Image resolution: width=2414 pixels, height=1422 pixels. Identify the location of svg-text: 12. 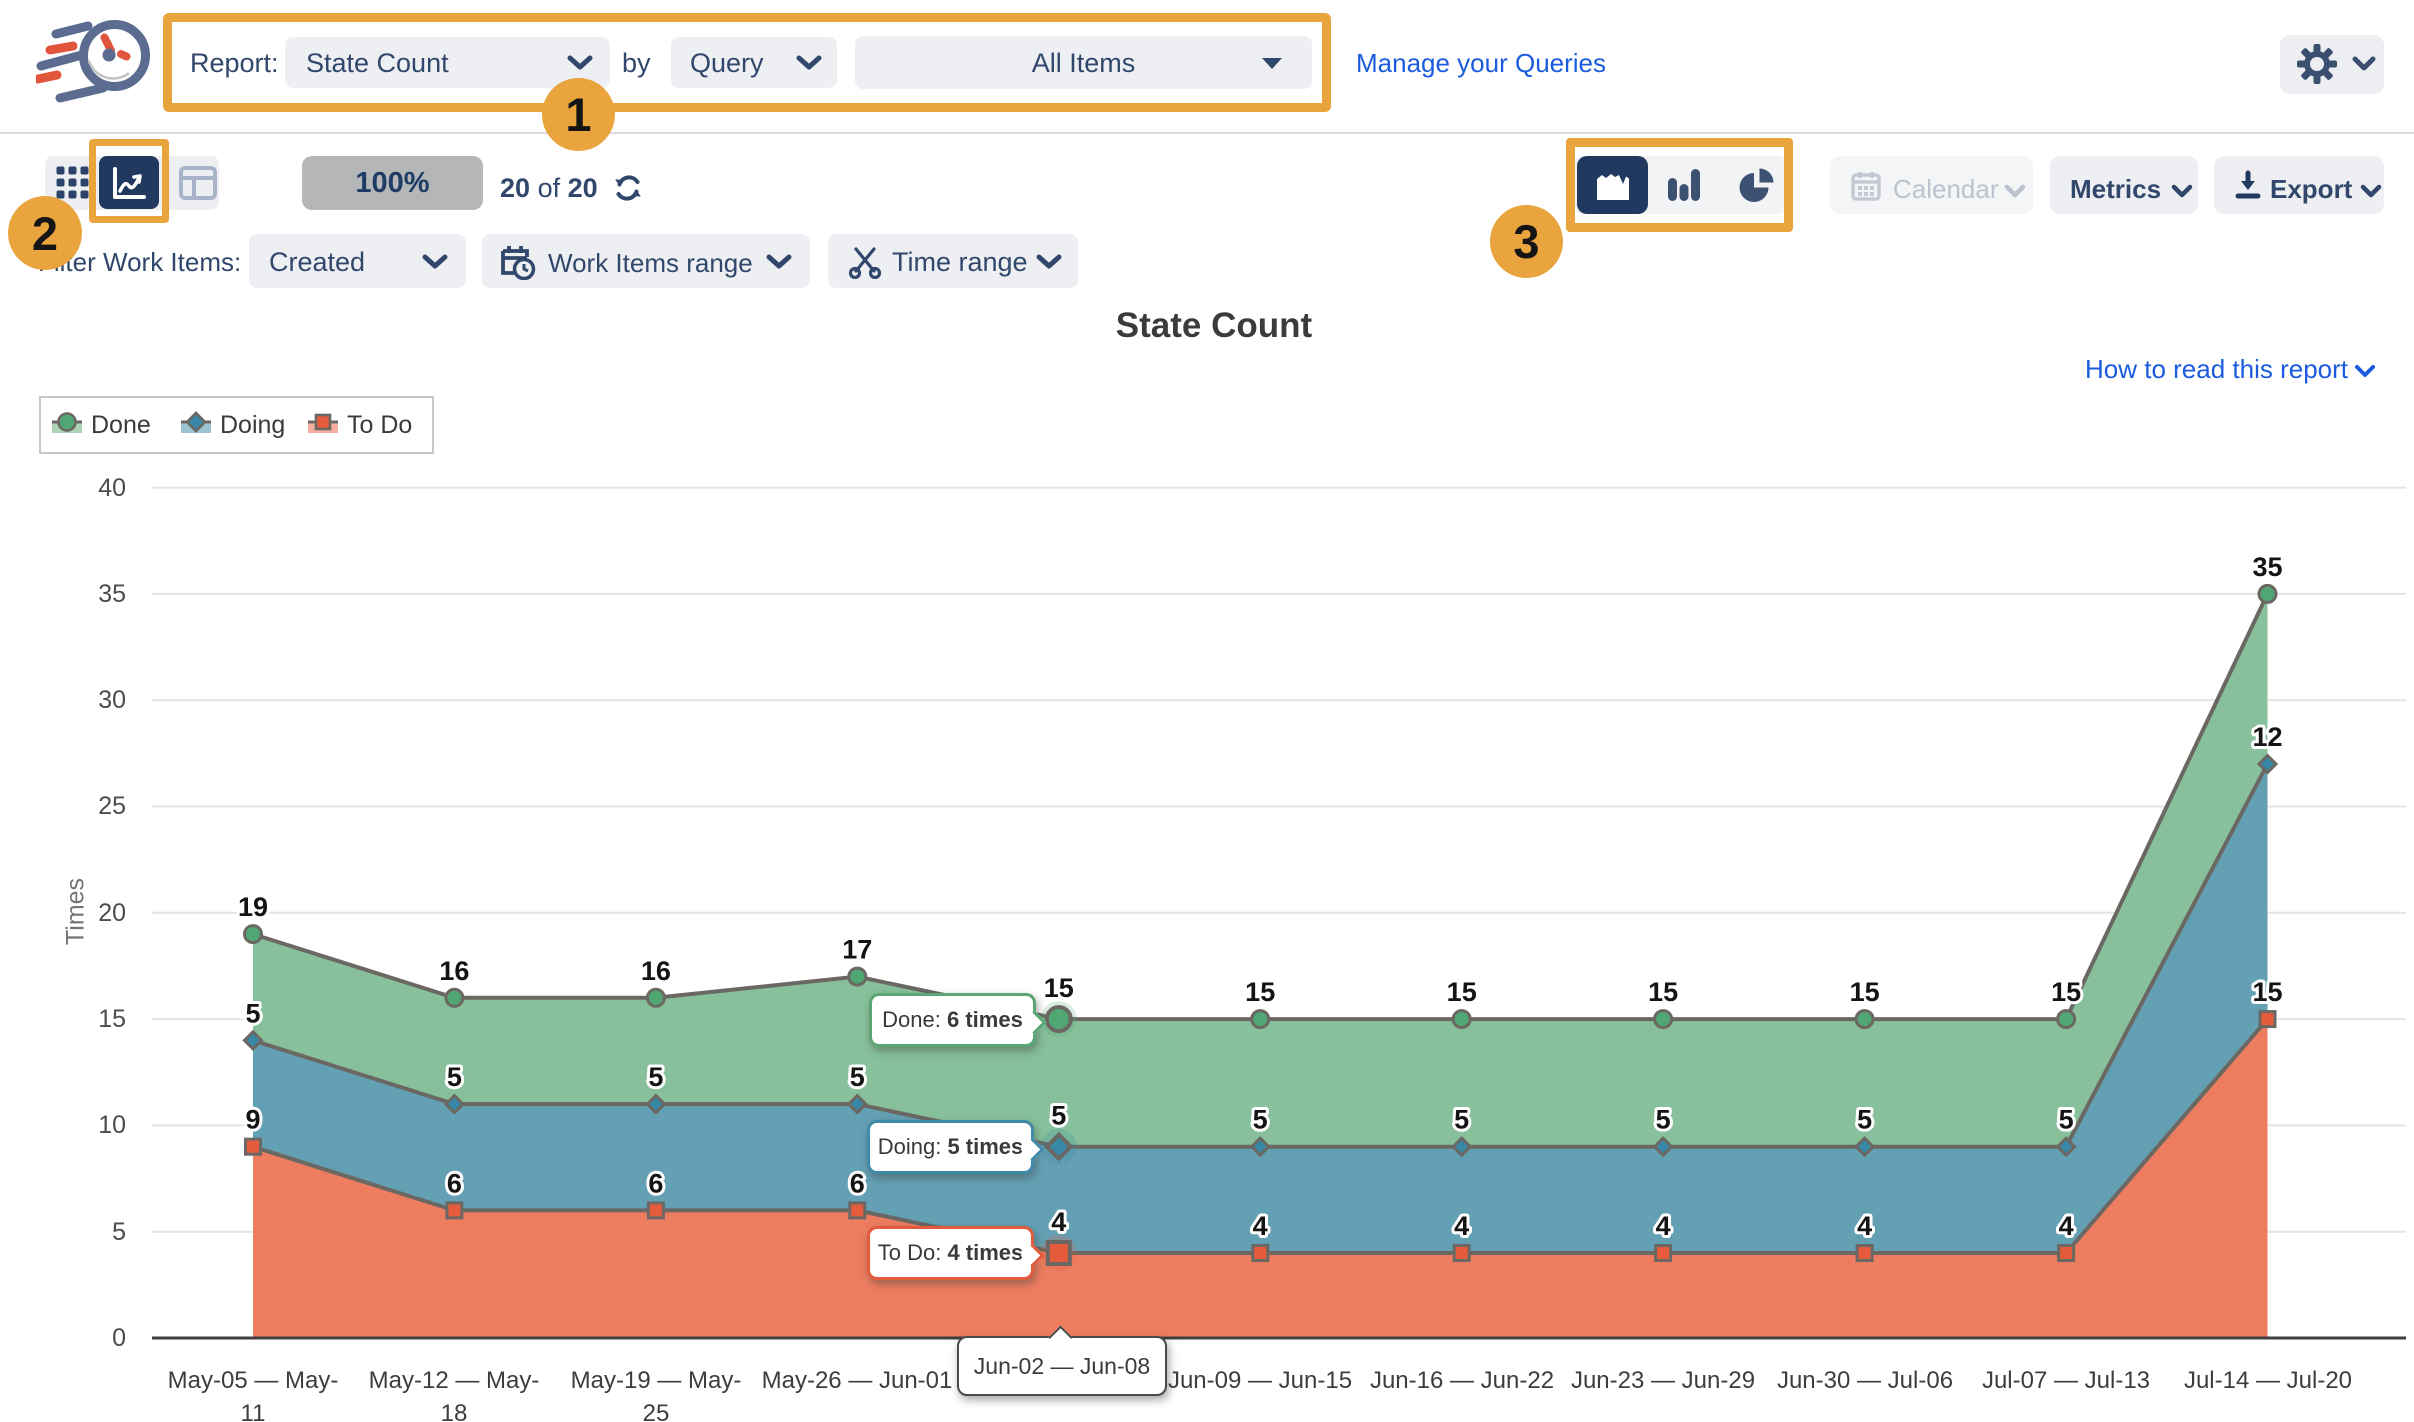
(2267, 737).